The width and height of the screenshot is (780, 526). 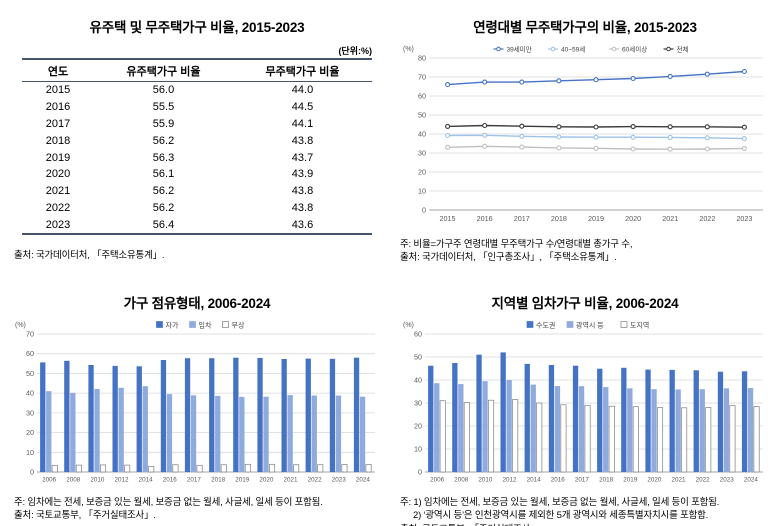 I want to click on table-row: 2018 56.2 43.8, so click(x=197, y=140).